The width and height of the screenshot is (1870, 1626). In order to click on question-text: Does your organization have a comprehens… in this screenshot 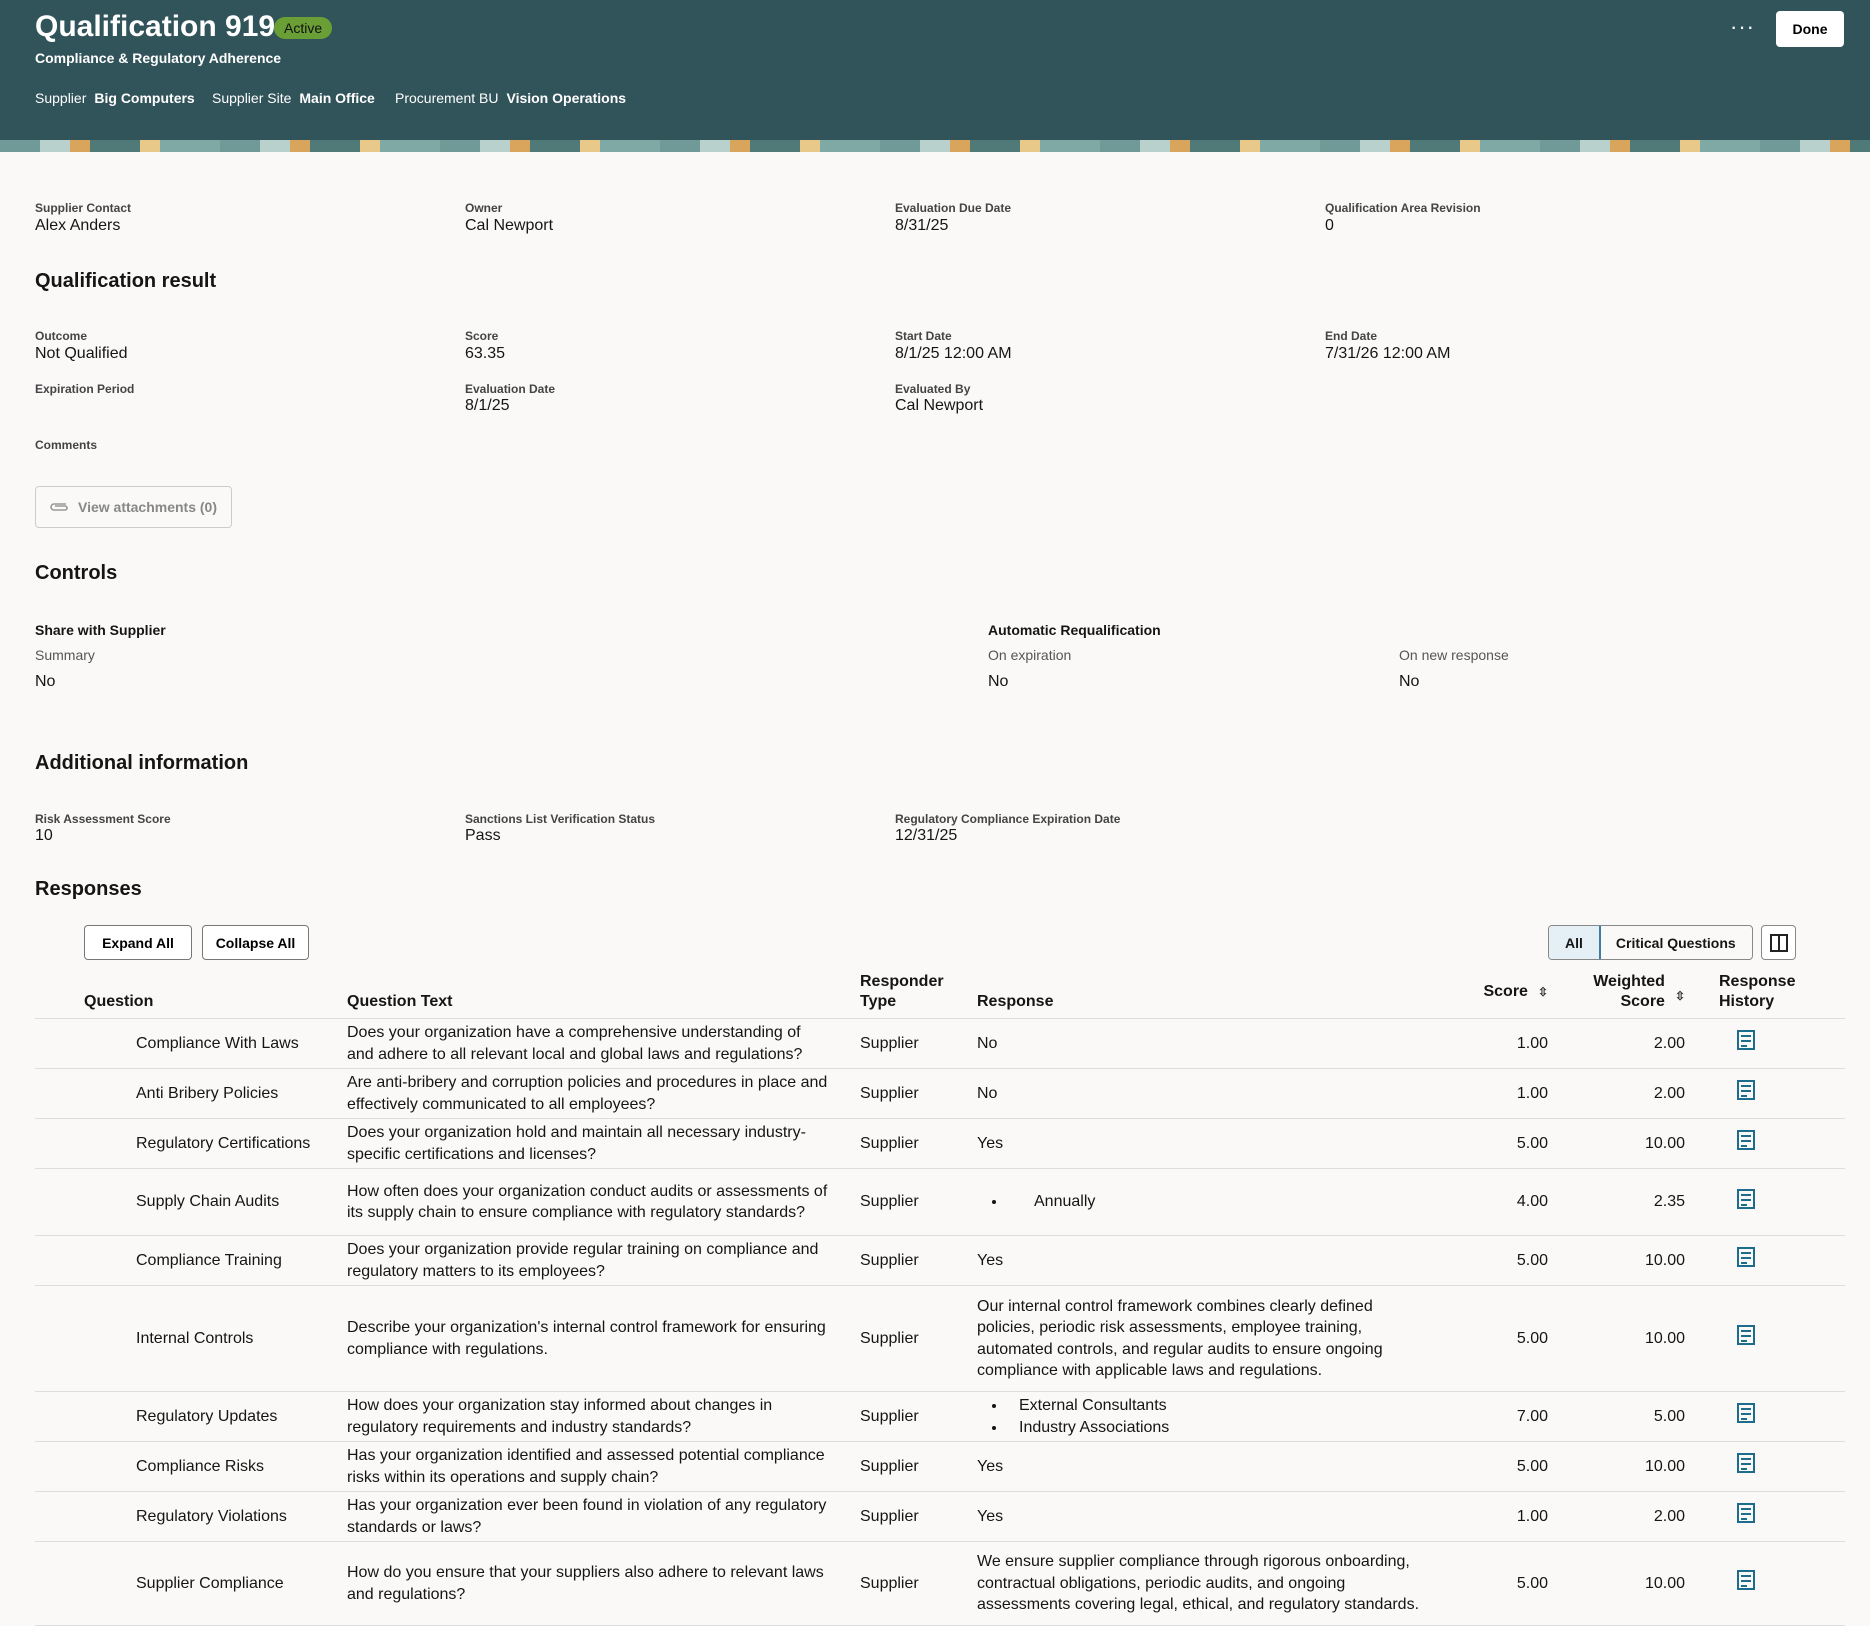, I will do `click(603, 1043)`.